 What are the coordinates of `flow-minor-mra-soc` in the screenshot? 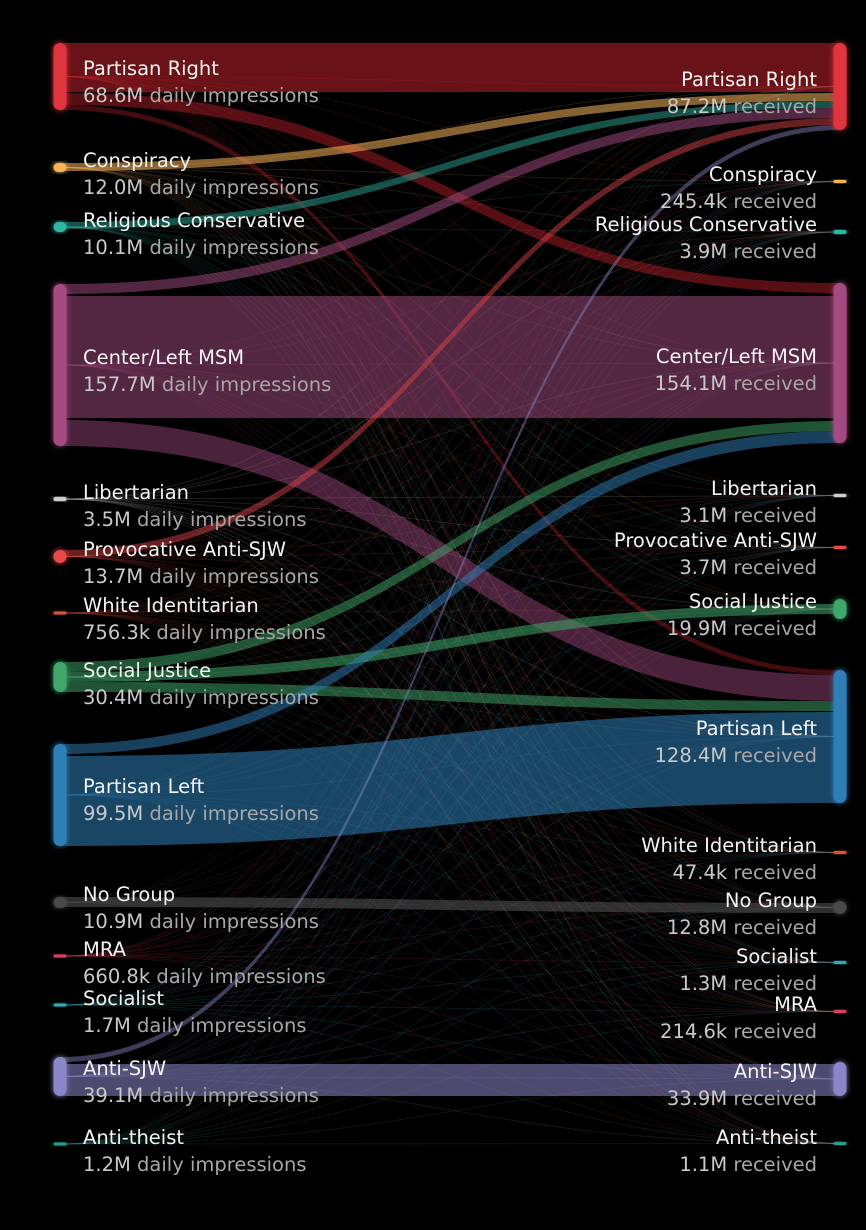 It's located at (450, 959).